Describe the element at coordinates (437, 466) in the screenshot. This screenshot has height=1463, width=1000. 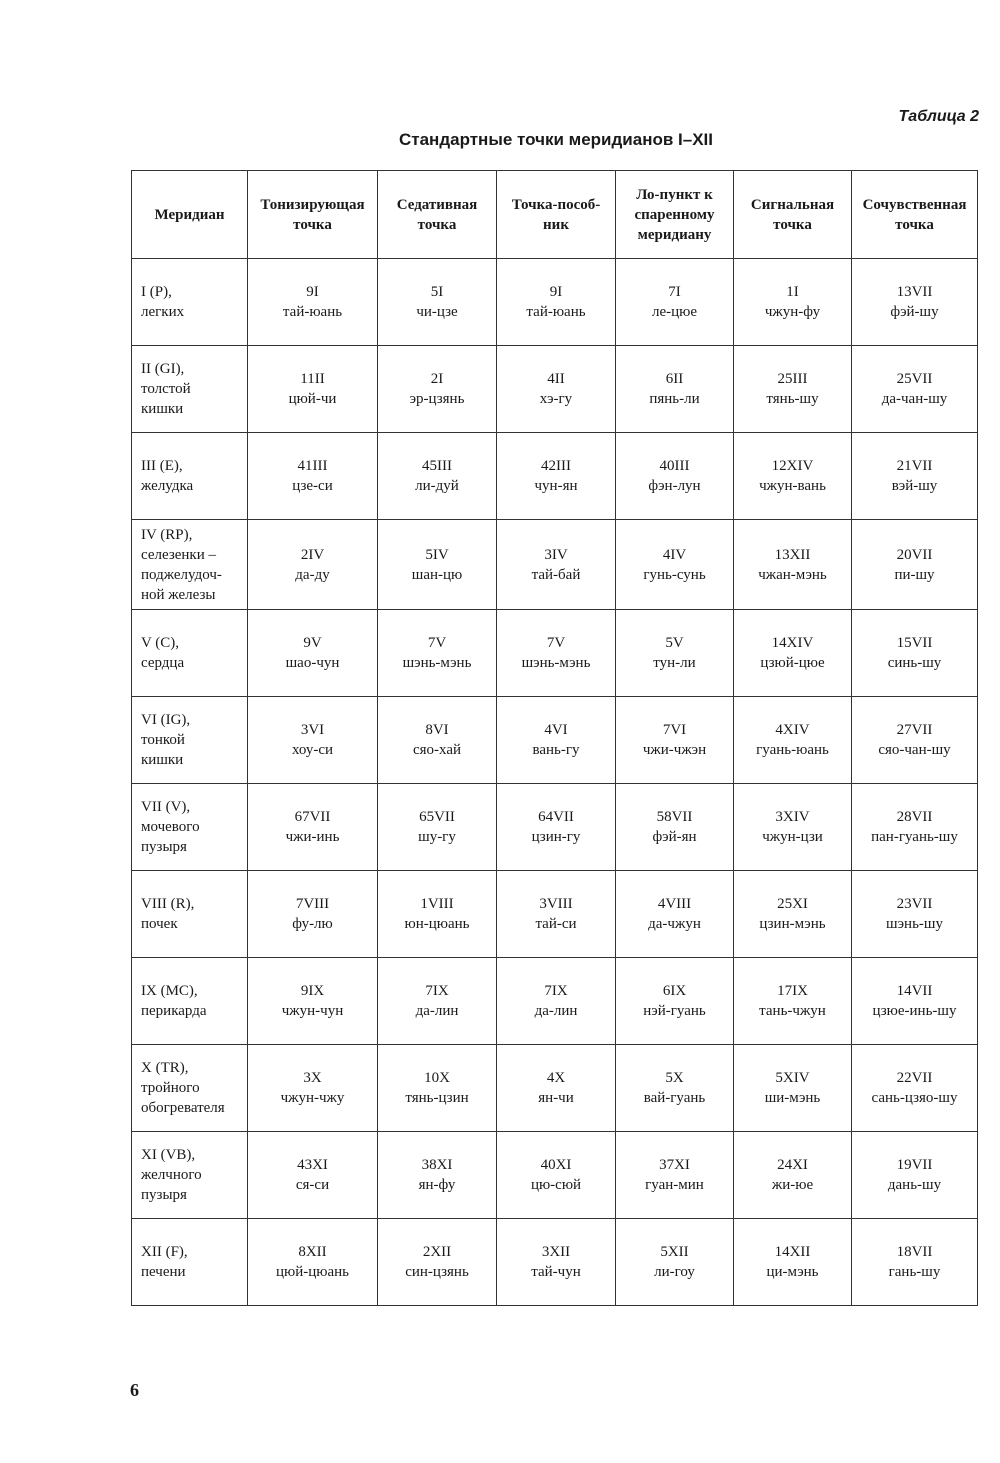
I see `point-code: 45III` at that location.